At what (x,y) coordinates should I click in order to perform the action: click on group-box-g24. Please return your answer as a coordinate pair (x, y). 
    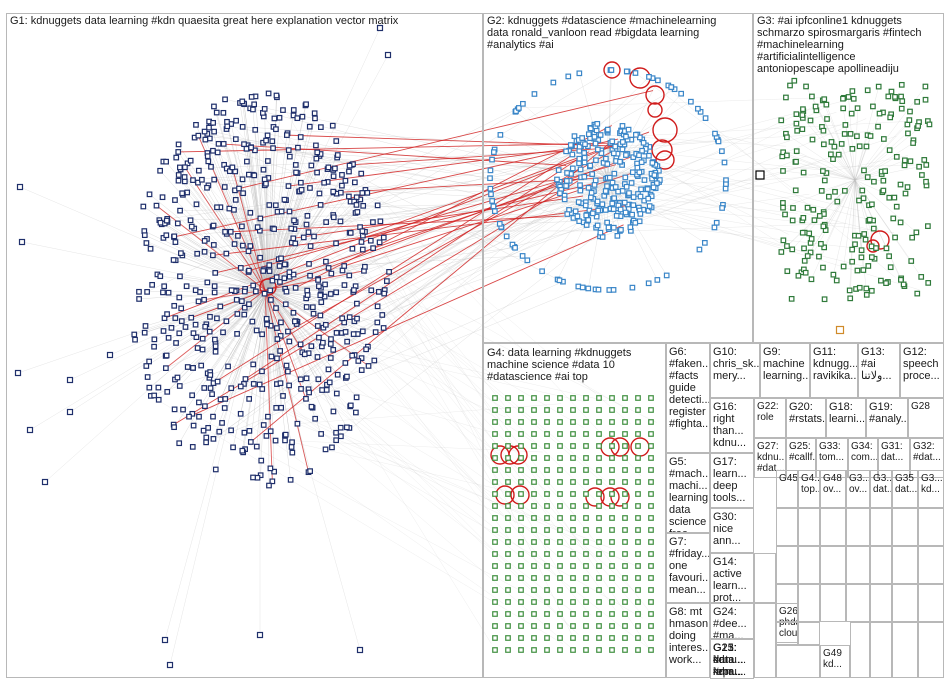
    Looking at the image, I should click on (732, 621).